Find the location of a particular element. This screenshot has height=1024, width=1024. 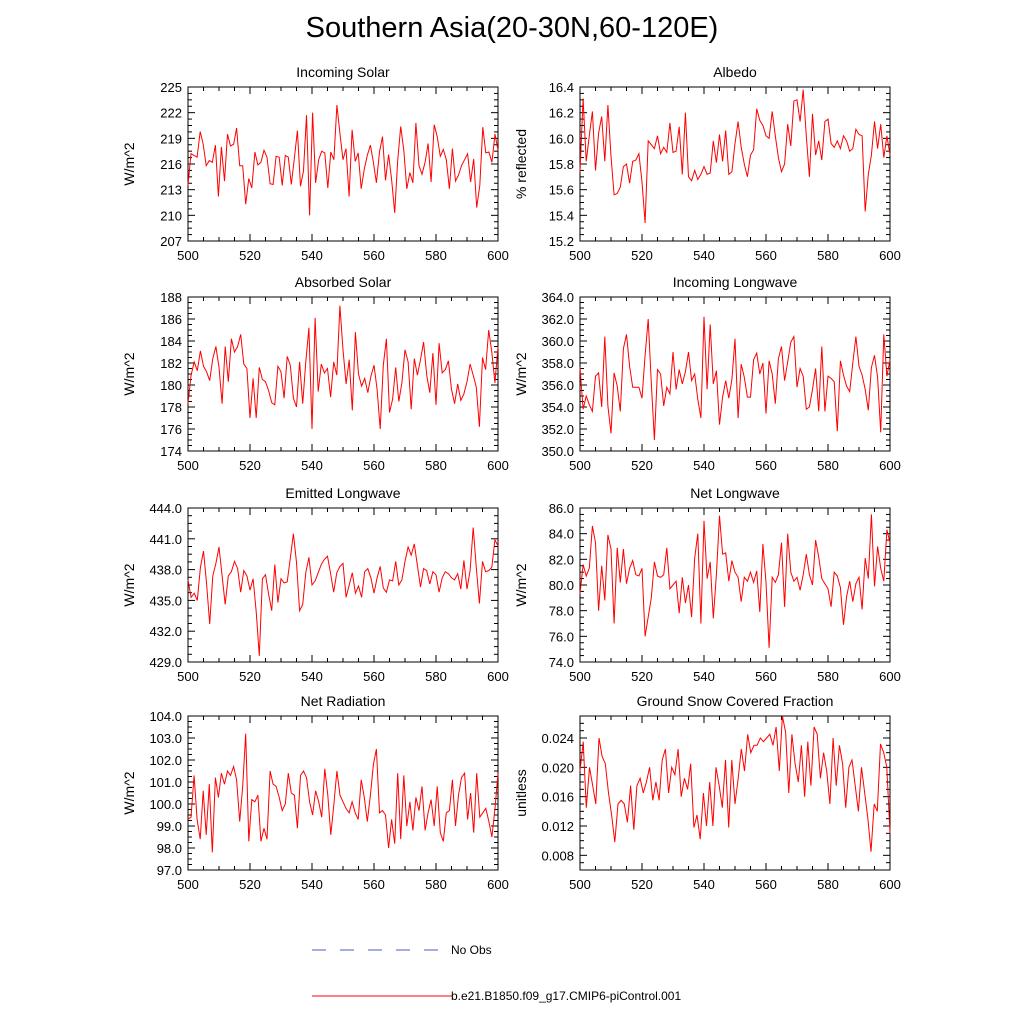

y-tick-label: 0.024 is located at coordinates (557, 738).